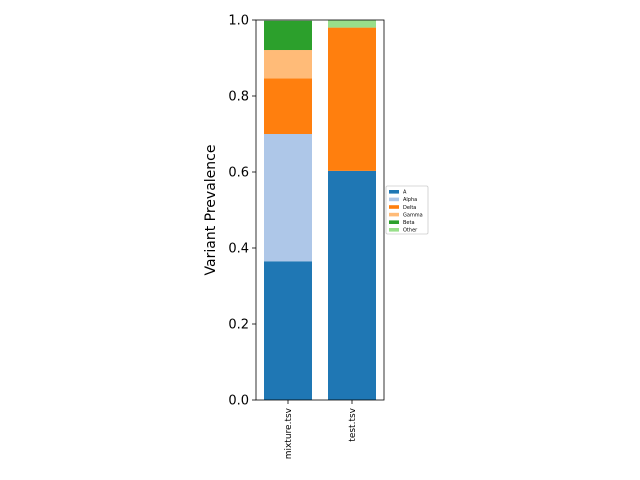  I want to click on legend-label-alpha: Alpha, so click(410, 200).